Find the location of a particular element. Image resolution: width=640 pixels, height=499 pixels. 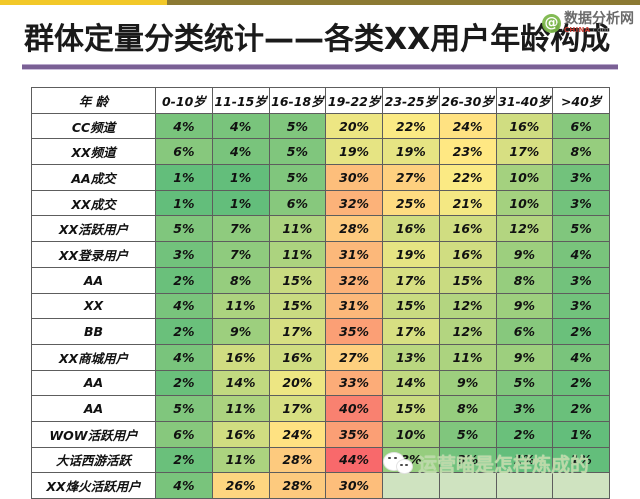

column-header-3: 19-22岁 is located at coordinates (354, 100).